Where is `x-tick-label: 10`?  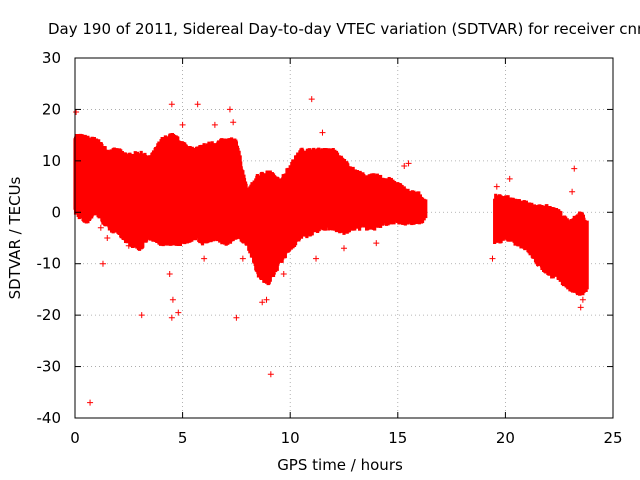 x-tick-label: 10 is located at coordinates (290, 438).